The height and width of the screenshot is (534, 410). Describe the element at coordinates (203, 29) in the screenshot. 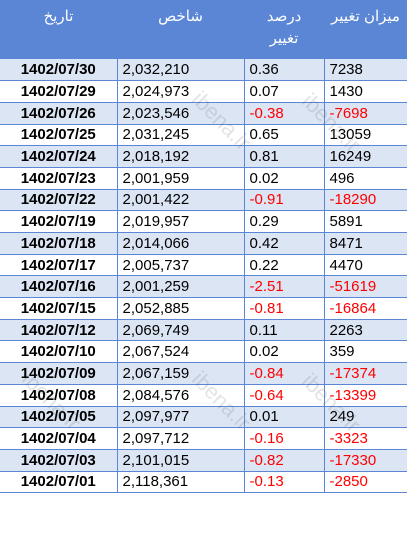

I see `table-header: تاریخ شاخص درصد تغییر میزان تغییر` at that location.